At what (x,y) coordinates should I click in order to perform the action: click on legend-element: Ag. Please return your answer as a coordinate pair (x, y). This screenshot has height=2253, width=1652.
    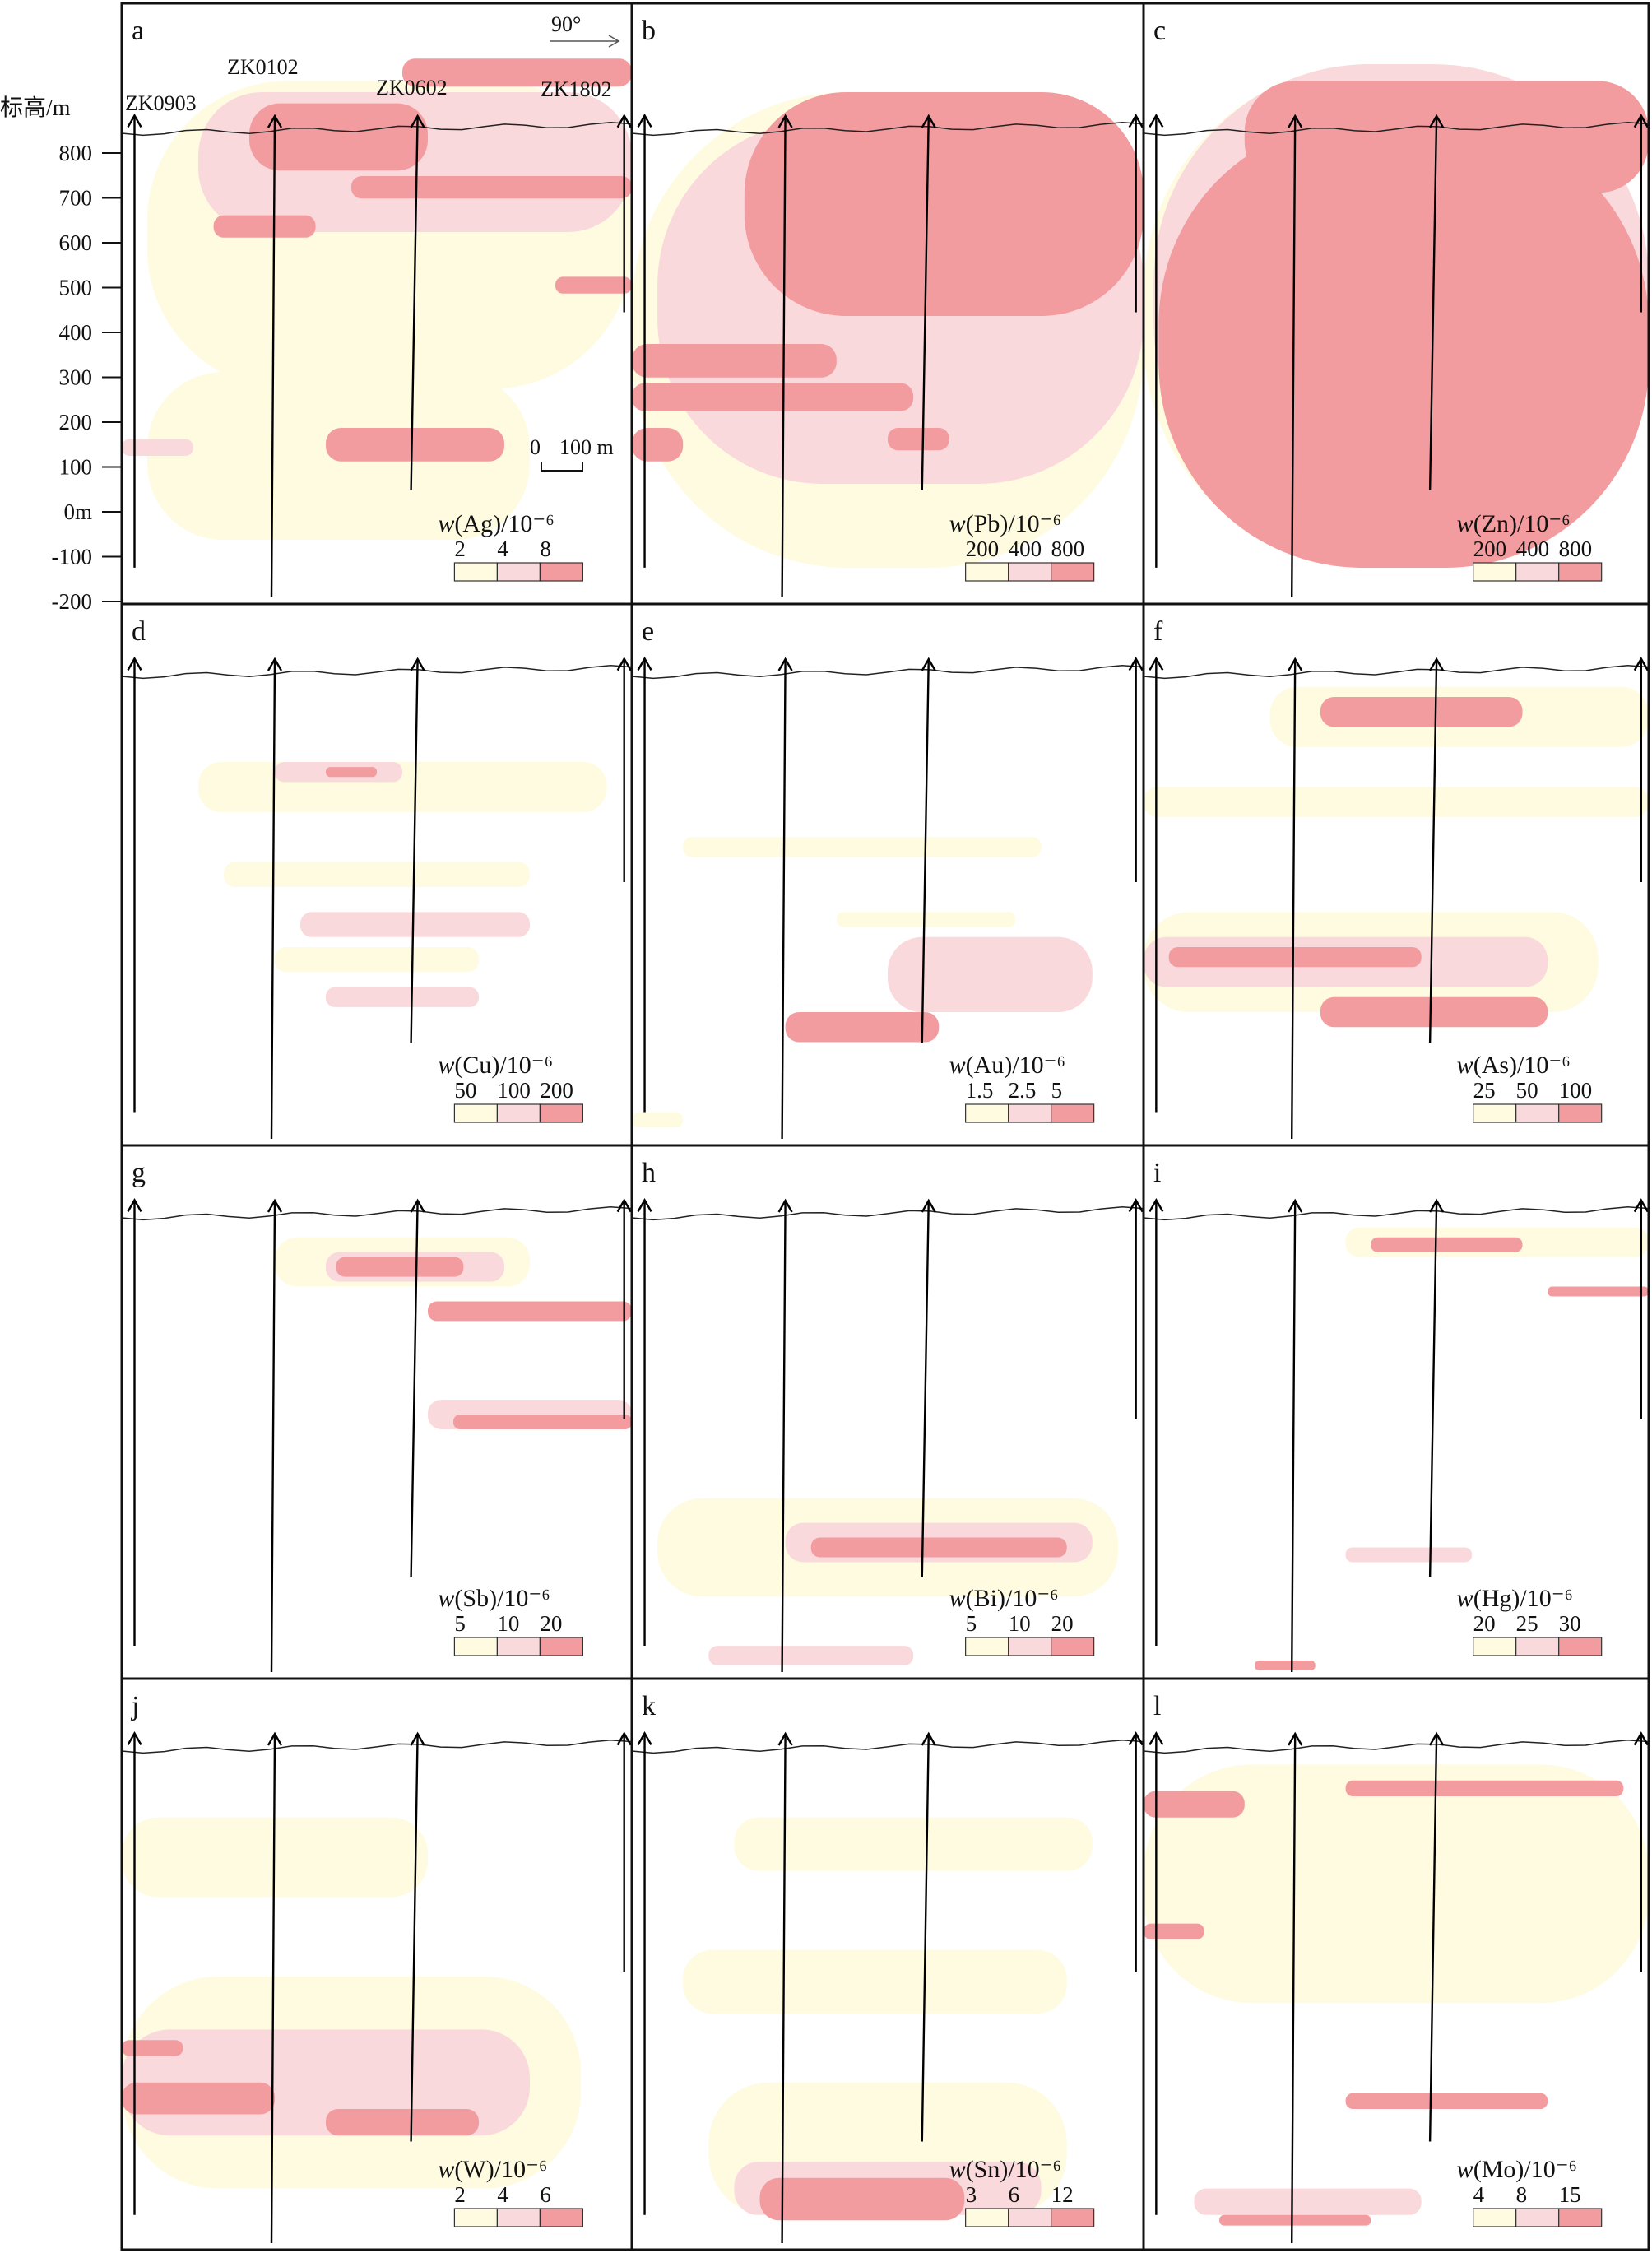
    Looking at the image, I should click on (478, 523).